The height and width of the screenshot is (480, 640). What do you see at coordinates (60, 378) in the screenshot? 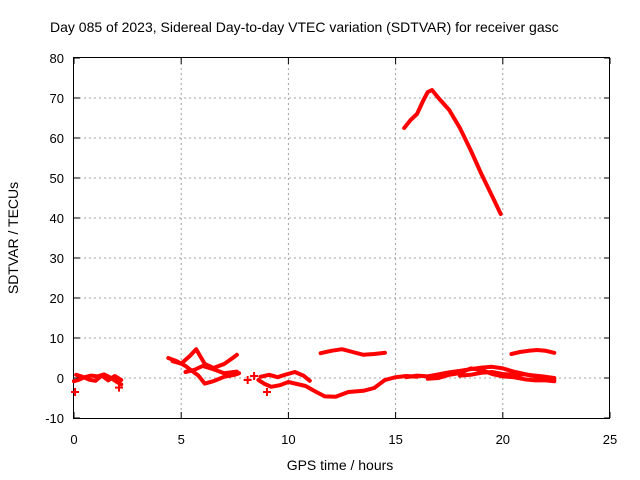
I see `y-tick-label: 0` at bounding box center [60, 378].